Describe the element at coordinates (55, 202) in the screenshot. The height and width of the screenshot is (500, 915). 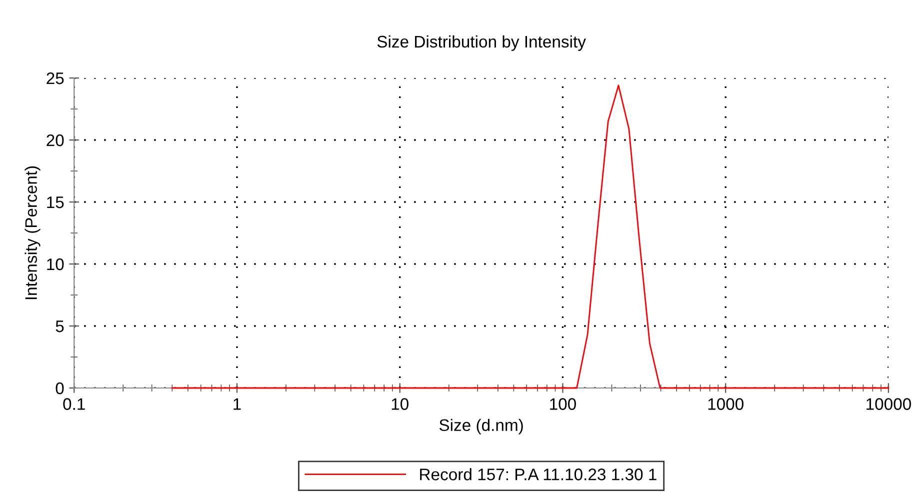
I see `y-tick-label: 15` at that location.